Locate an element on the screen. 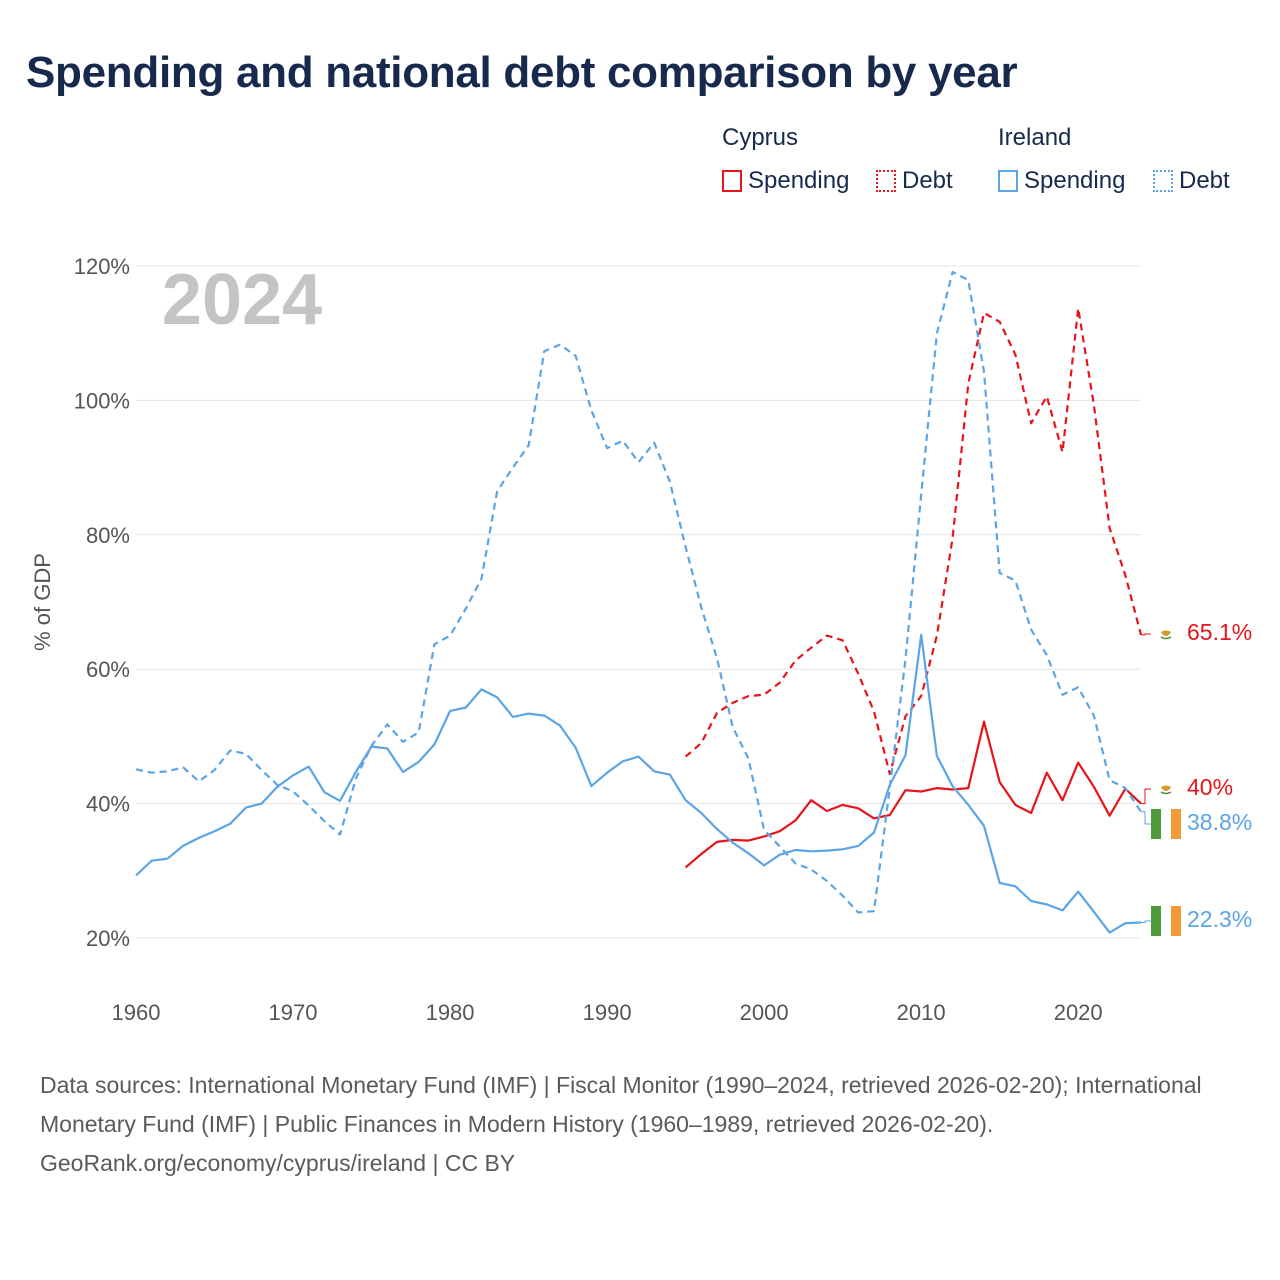 This screenshot has width=1280, height=1280. x-tick-label: 2020 is located at coordinates (1078, 1012).